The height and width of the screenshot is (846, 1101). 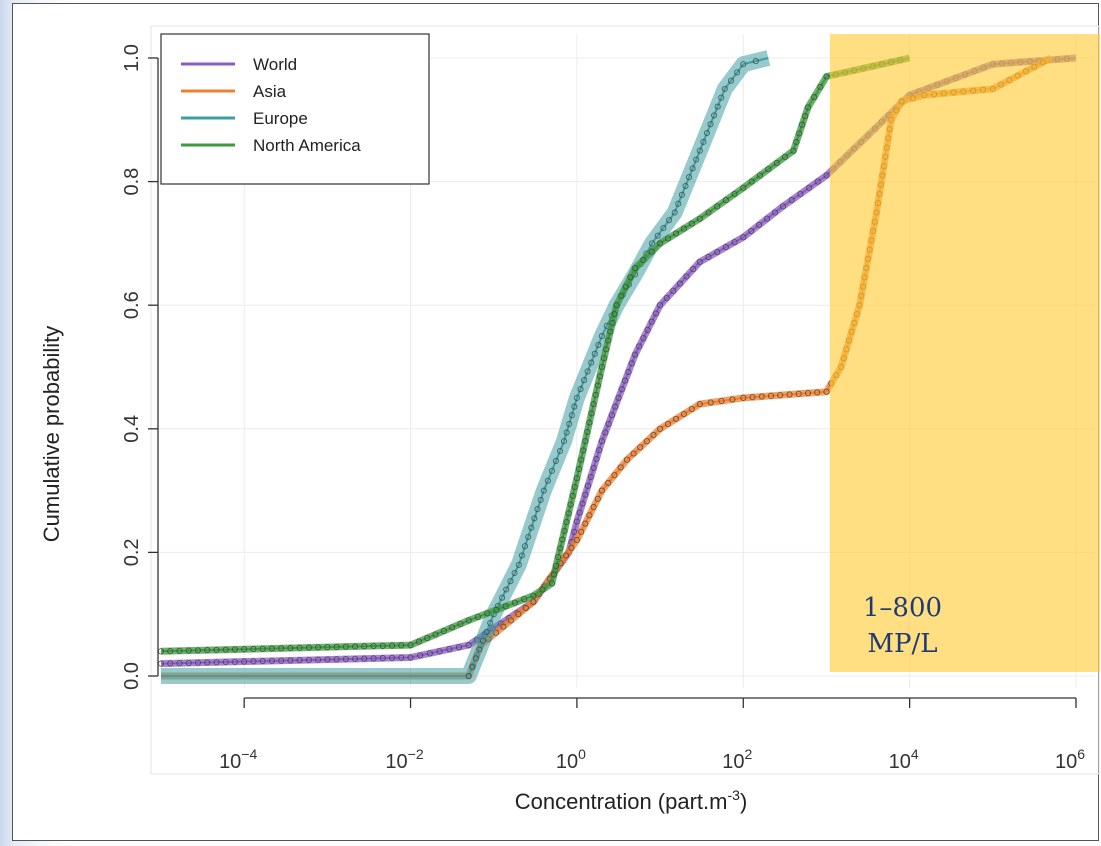 What do you see at coordinates (902, 626) in the screenshot?
I see `highlight-annotation: 1–800 MP/L` at bounding box center [902, 626].